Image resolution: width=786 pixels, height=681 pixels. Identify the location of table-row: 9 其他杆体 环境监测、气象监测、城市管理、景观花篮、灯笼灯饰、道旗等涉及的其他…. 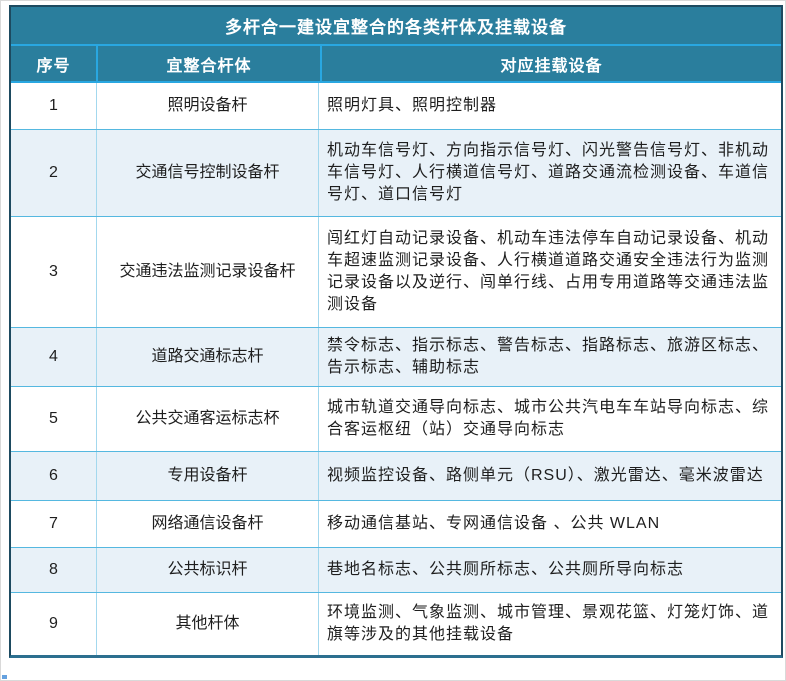
(396, 623).